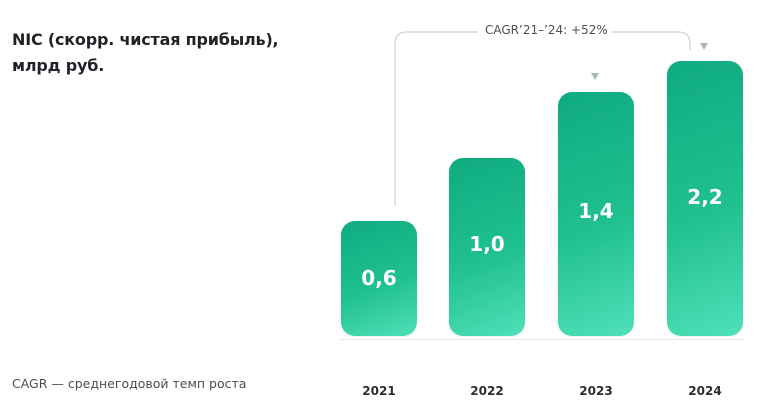 The width and height of the screenshot is (758, 404). Describe the element at coordinates (596, 391) in the screenshot. I see `x-tick-2023: 2023` at that location.